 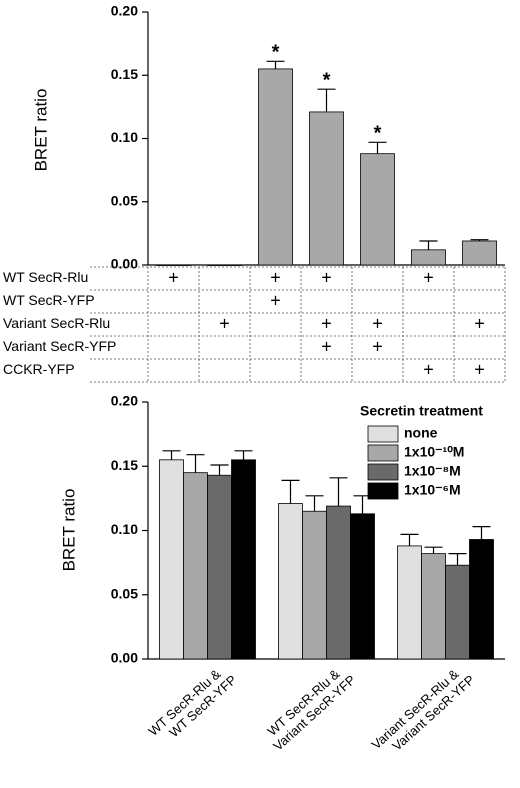 I want to click on table-row-label: WT SecR-YFP, so click(x=49, y=300).